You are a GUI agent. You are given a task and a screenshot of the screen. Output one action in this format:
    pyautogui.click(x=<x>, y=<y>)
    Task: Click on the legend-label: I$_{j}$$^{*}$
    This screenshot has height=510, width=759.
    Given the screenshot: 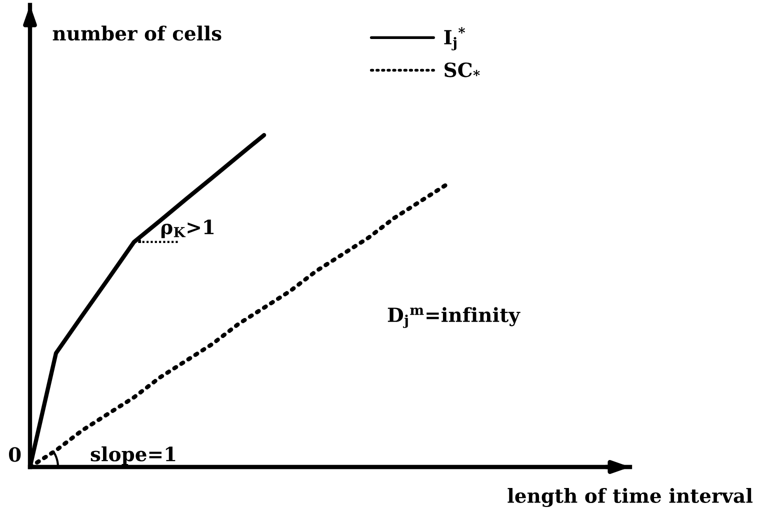 What is the action you would take?
    pyautogui.click(x=454, y=38)
    